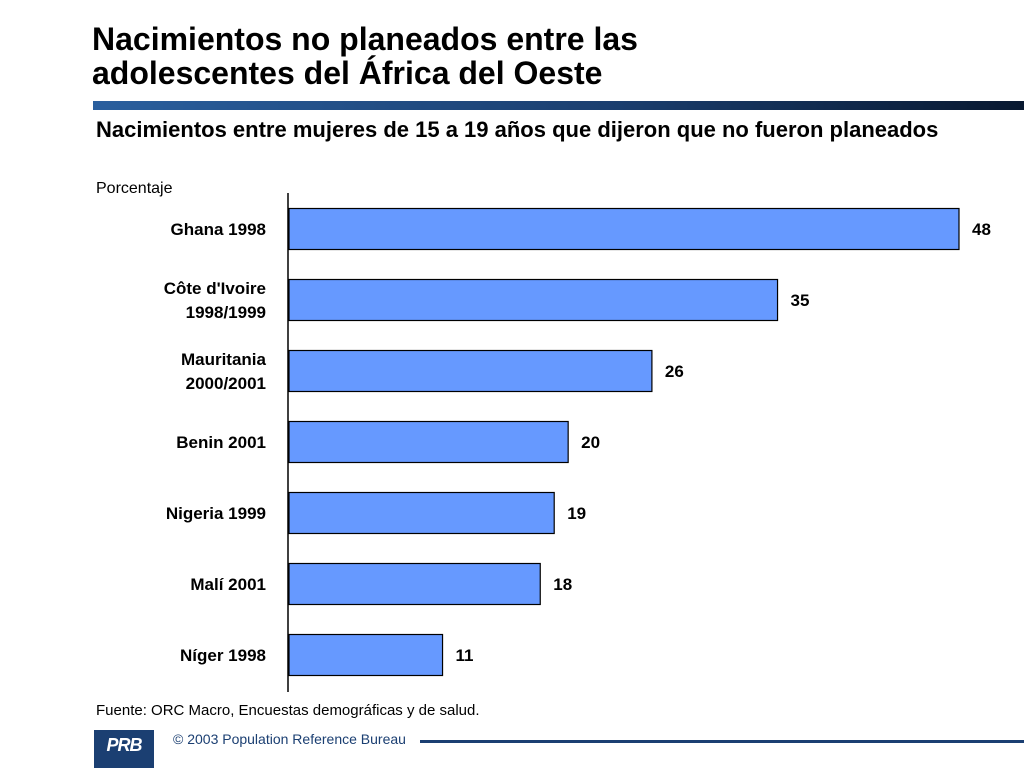 This screenshot has height=768, width=1024. I want to click on footer-divider, so click(722, 741).